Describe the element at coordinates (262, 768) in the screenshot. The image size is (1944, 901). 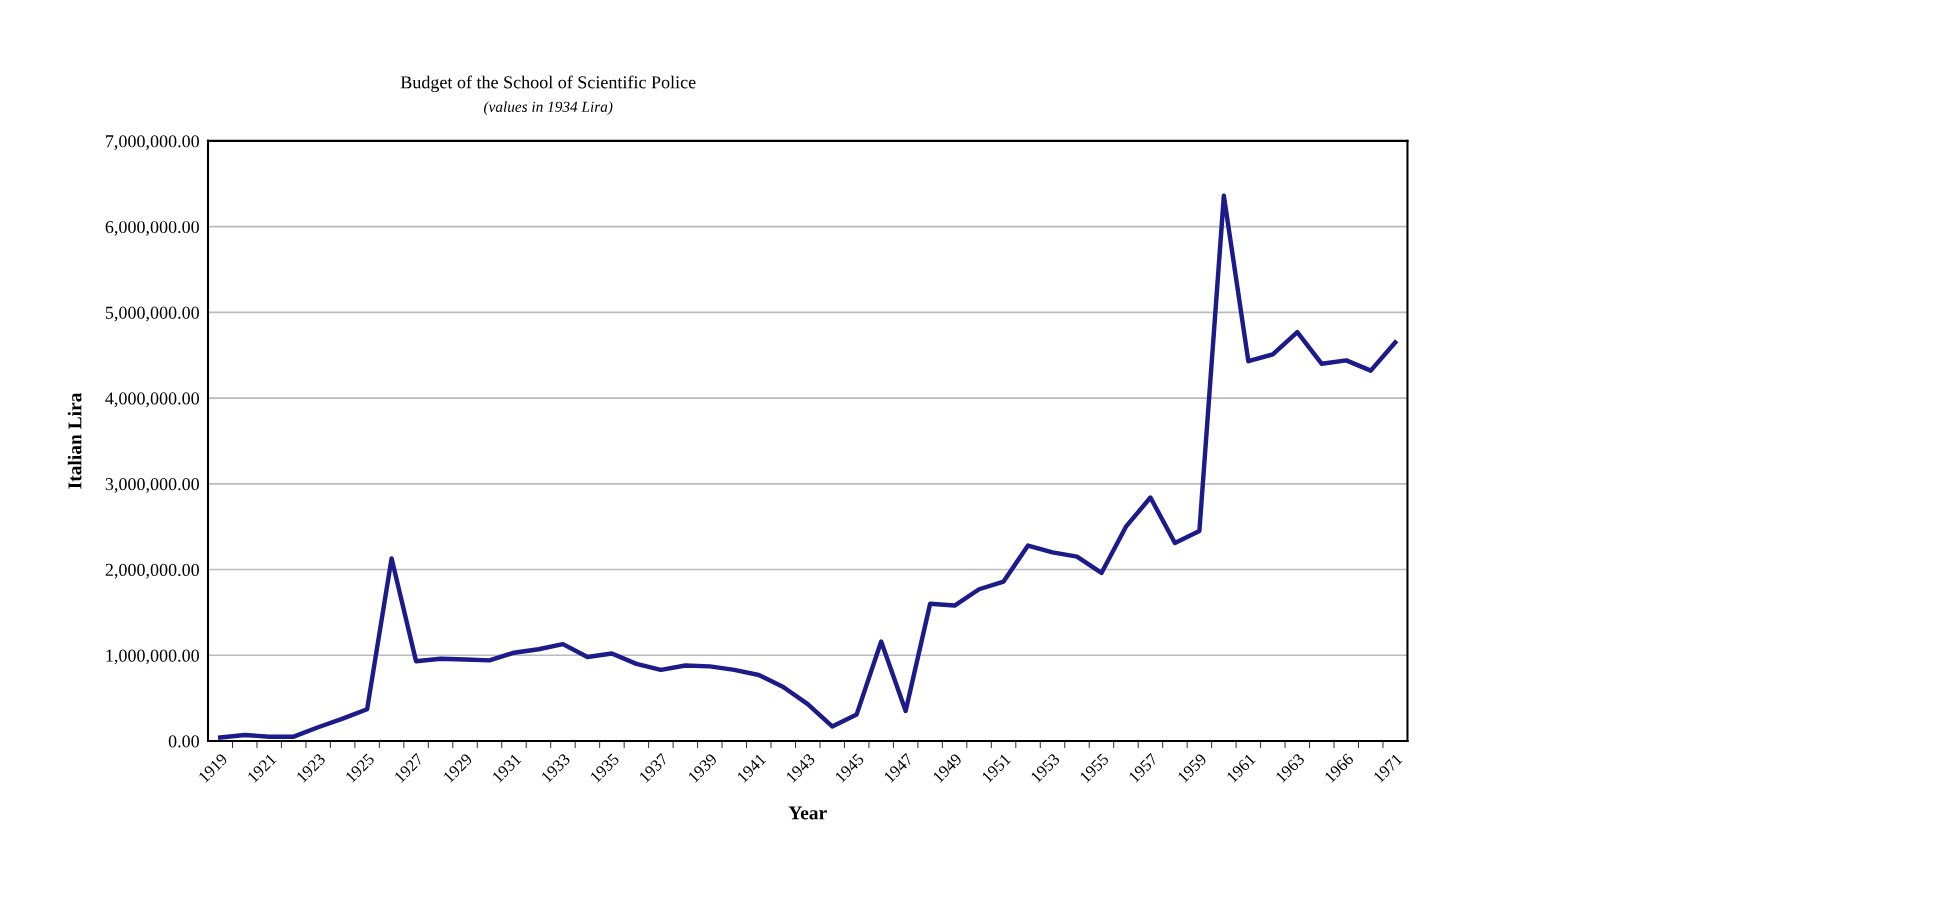
I see `x-tick-label: 1921` at that location.